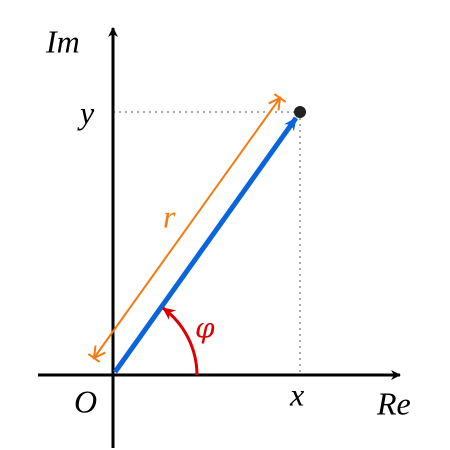 This screenshot has height=450, width=450. What do you see at coordinates (86, 112) in the screenshot?
I see `y-label: y` at bounding box center [86, 112].